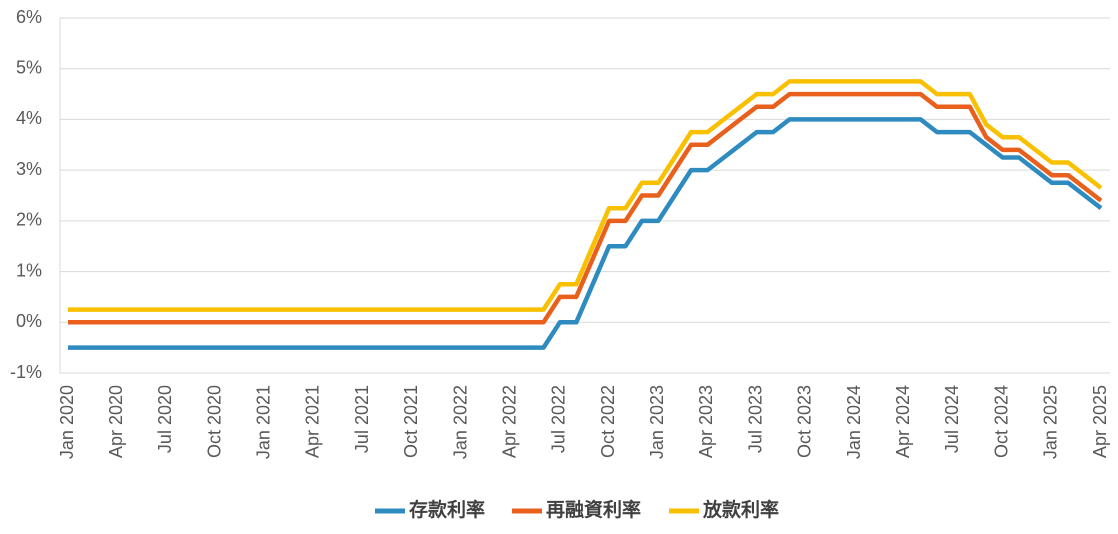 Image resolution: width=1118 pixels, height=534 pixels. I want to click on y-tick-label: 0%, so click(29, 321).